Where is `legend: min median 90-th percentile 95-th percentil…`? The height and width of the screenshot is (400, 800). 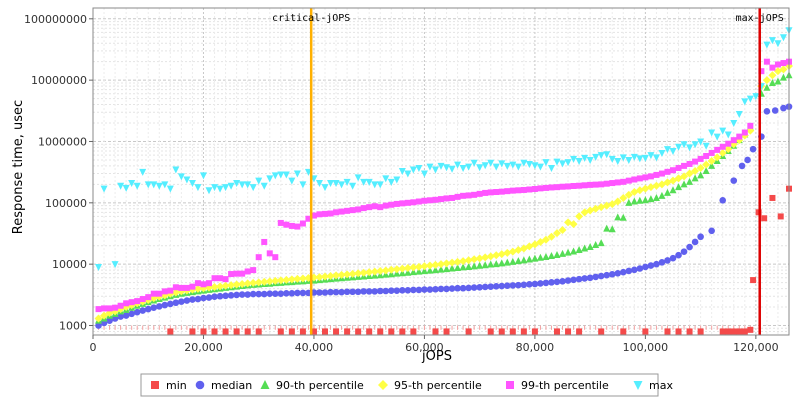 legend: min median 90-th percentile 95-th percentil… is located at coordinates (406, 385).